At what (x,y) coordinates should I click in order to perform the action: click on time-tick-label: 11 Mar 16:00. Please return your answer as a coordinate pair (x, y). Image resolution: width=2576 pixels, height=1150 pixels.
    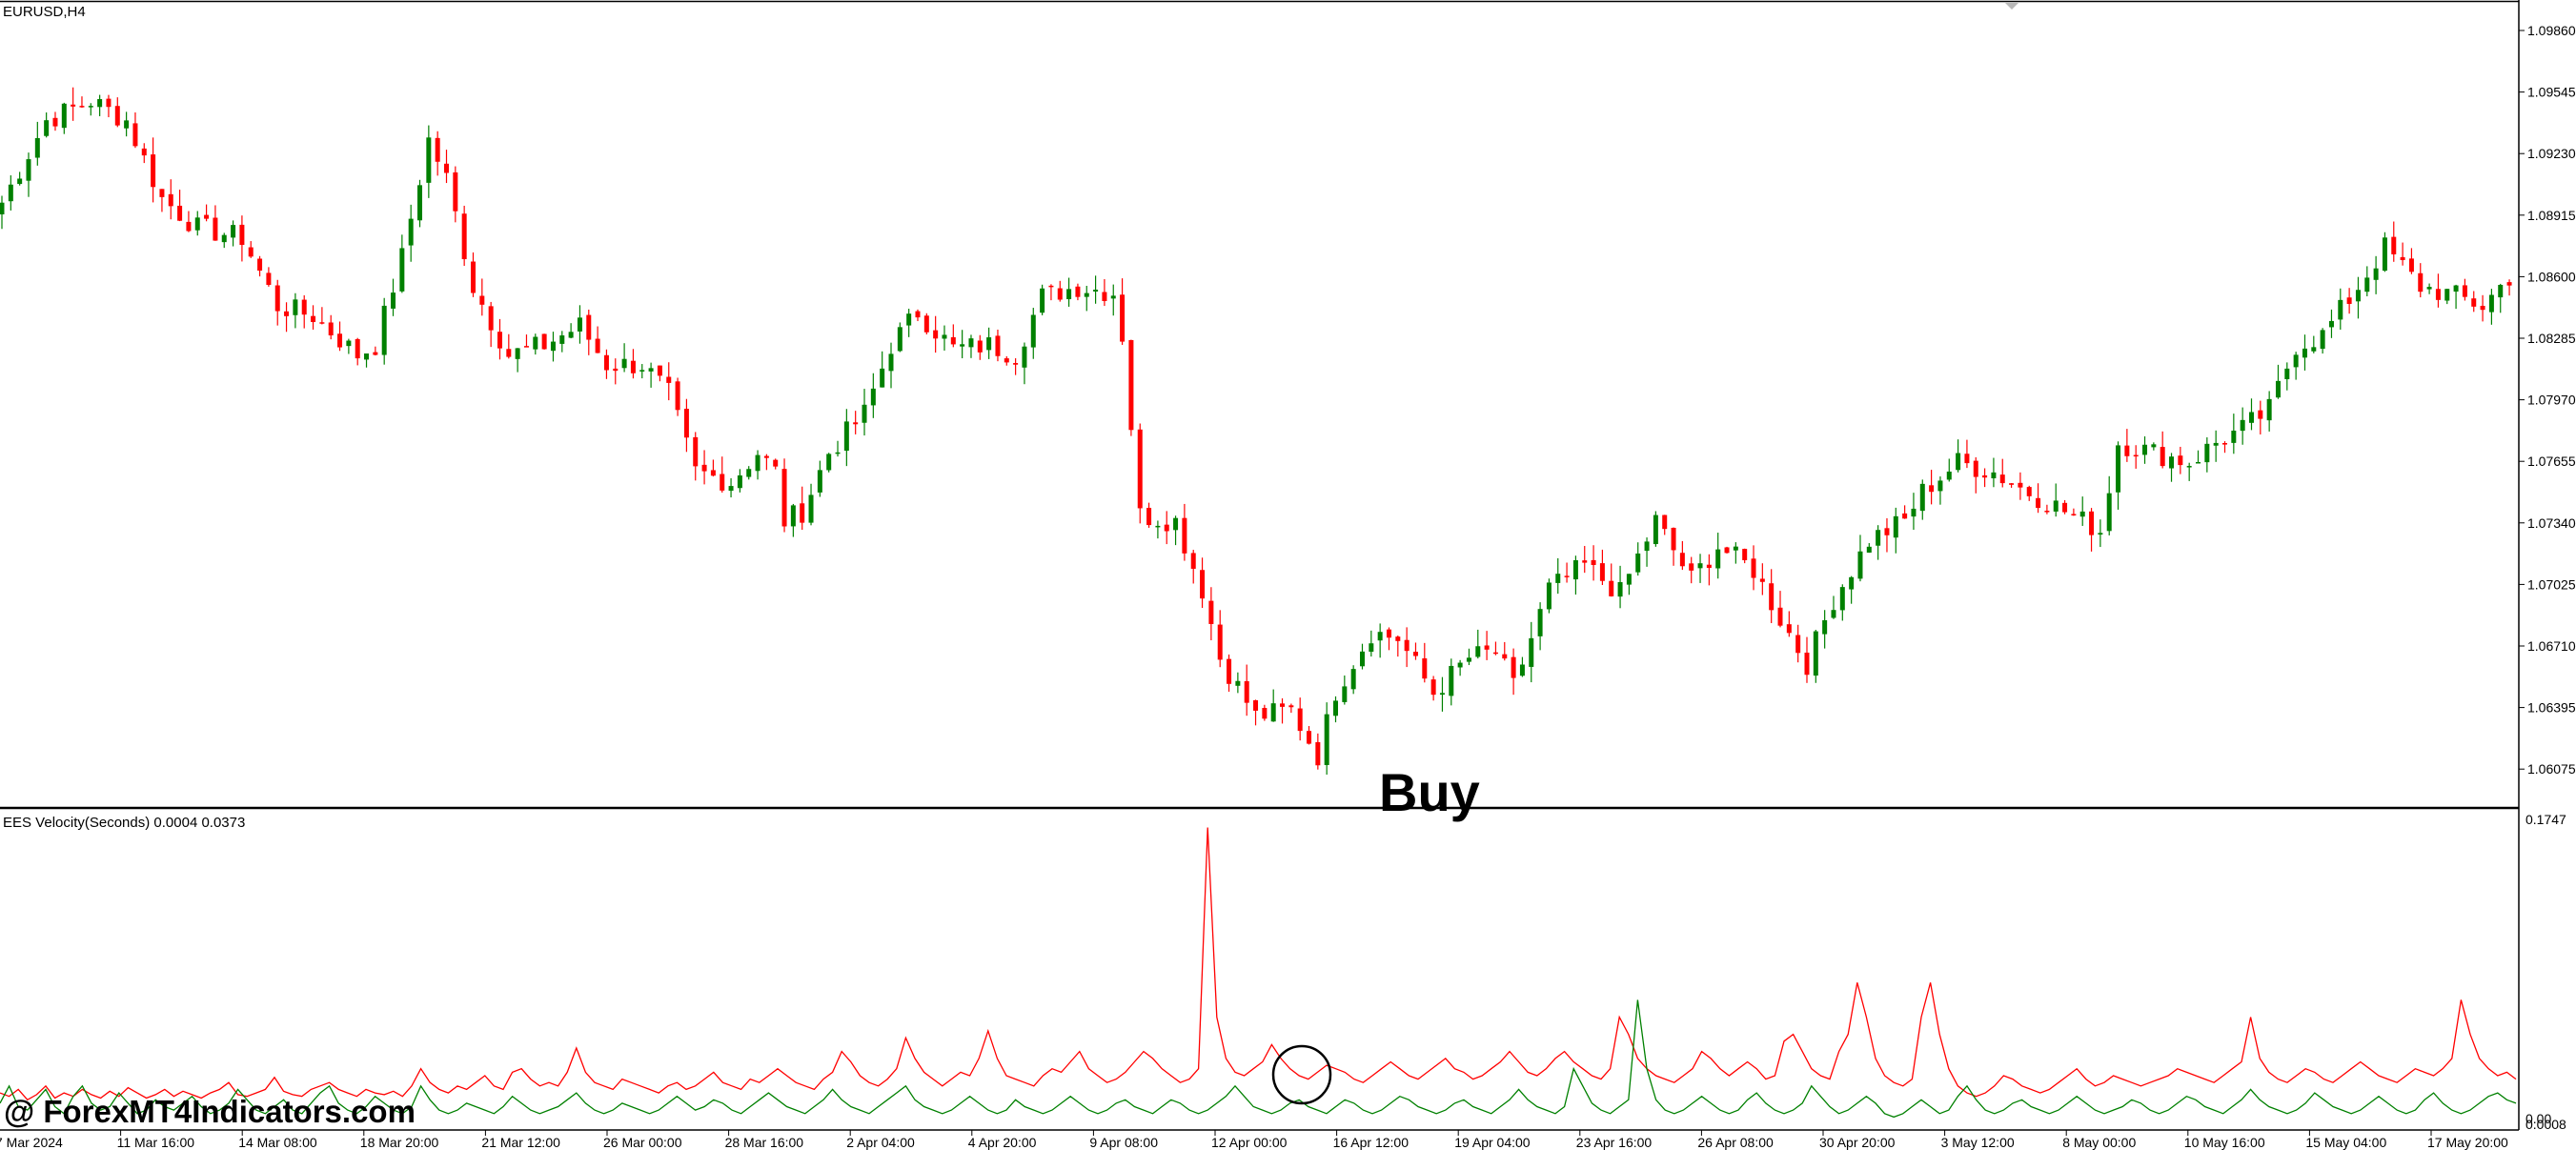
    Looking at the image, I should click on (156, 1142).